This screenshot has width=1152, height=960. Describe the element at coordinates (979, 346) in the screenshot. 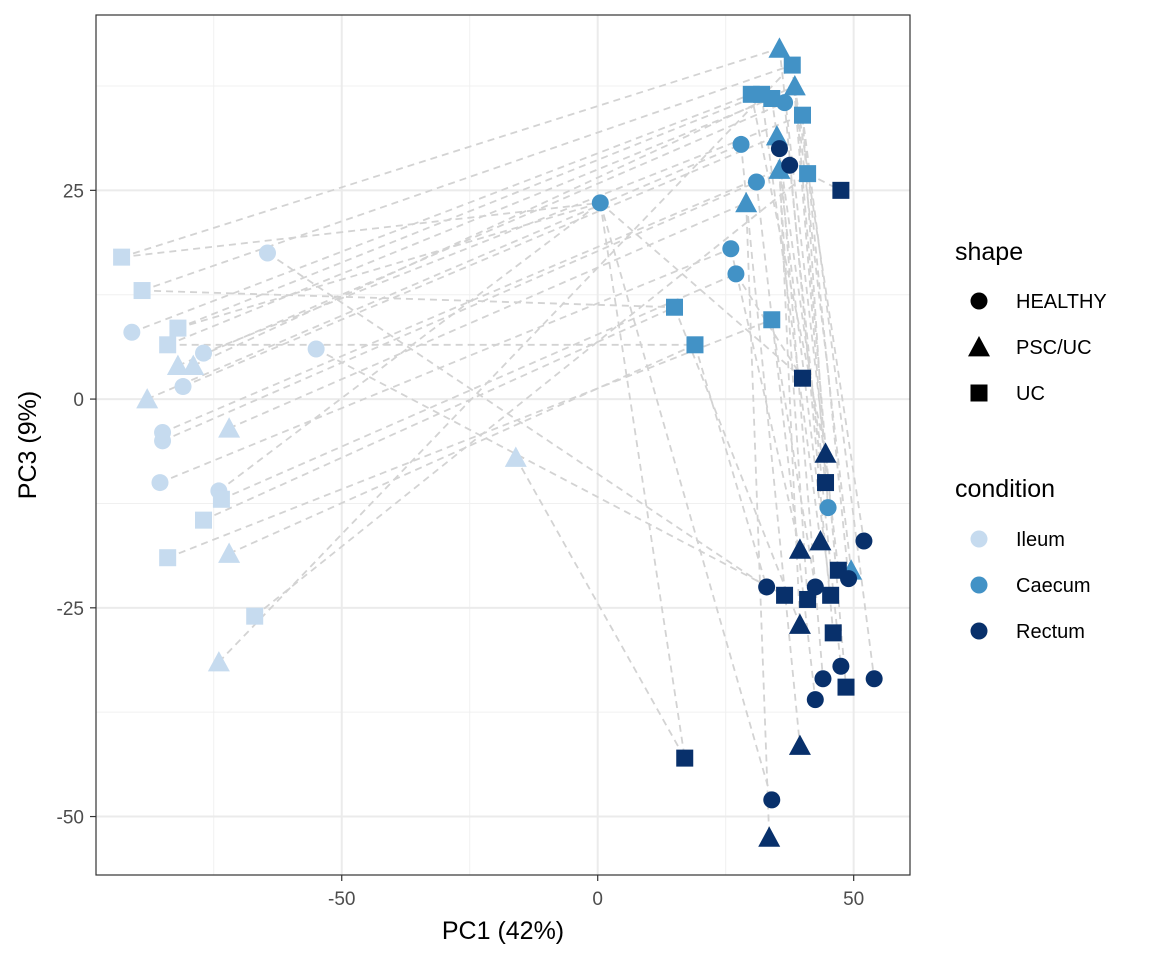

I see `legend-key-triangle` at that location.